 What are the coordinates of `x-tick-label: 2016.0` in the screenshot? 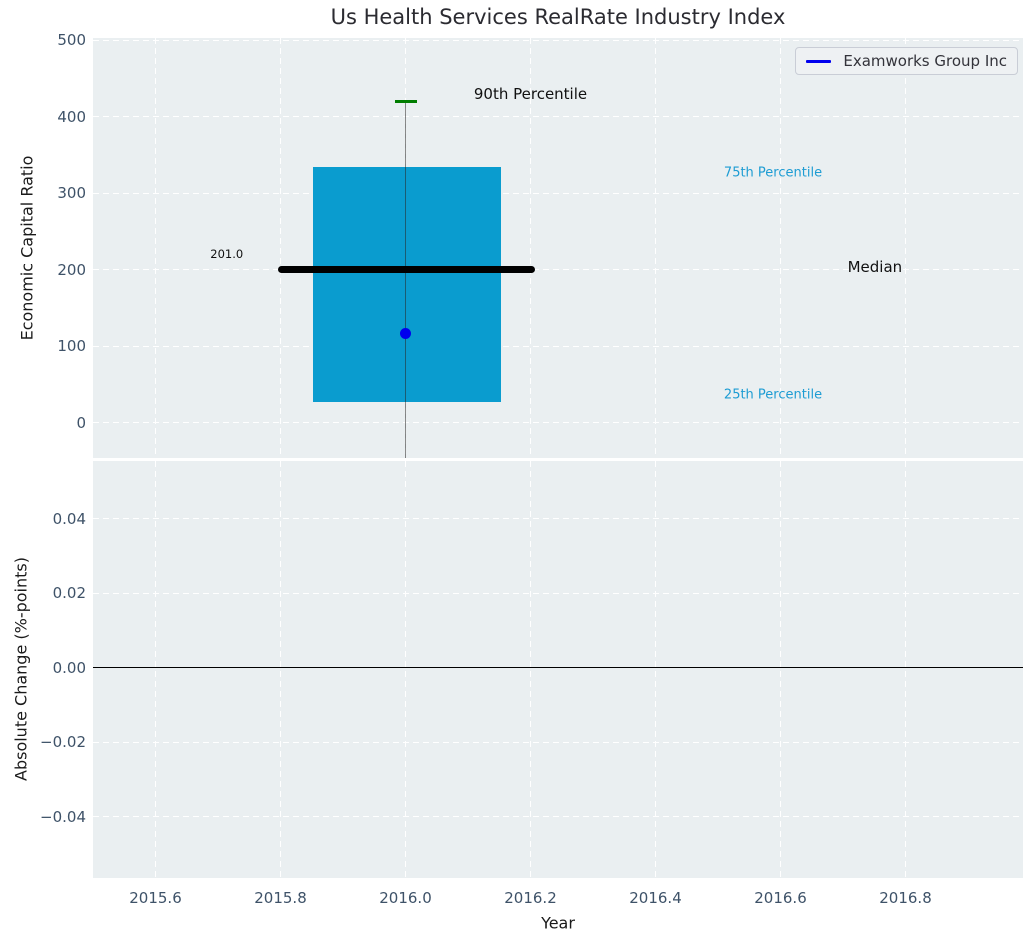 It's located at (405, 898).